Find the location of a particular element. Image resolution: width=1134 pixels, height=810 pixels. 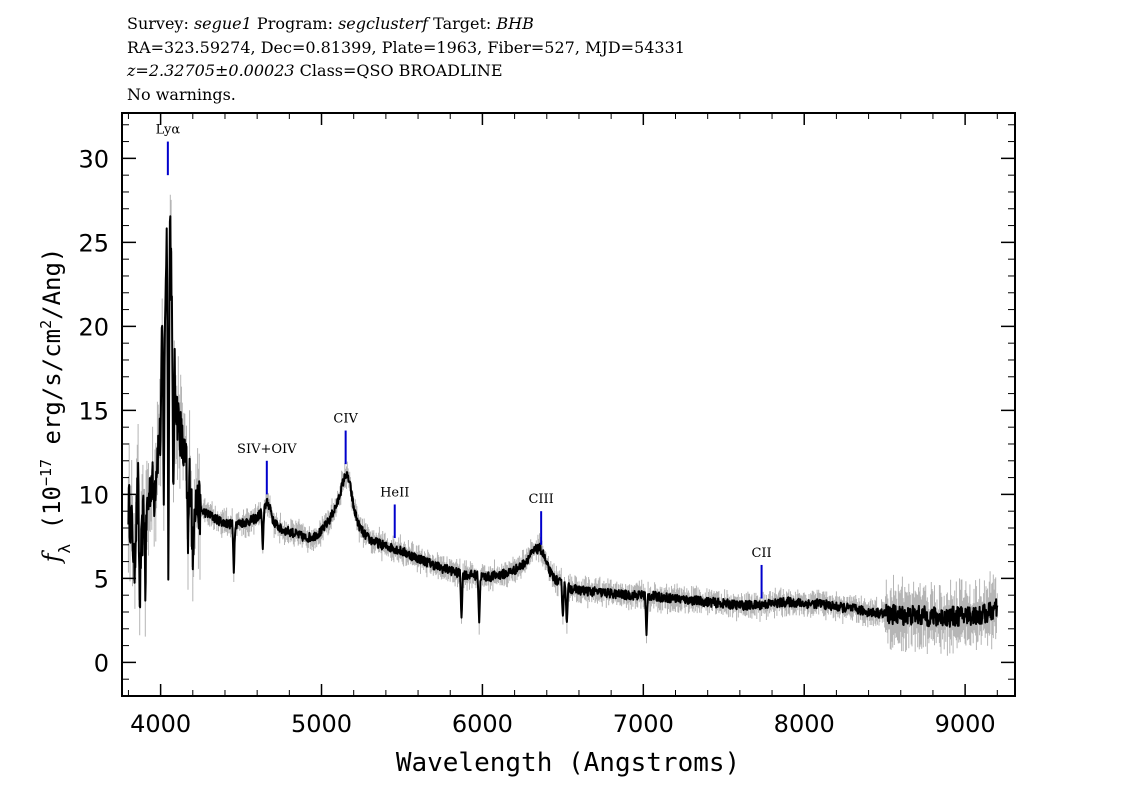

header-line-redshift: z=2.32705±0.00023 Class=QSO BROADLINE is located at coordinates (406, 71).